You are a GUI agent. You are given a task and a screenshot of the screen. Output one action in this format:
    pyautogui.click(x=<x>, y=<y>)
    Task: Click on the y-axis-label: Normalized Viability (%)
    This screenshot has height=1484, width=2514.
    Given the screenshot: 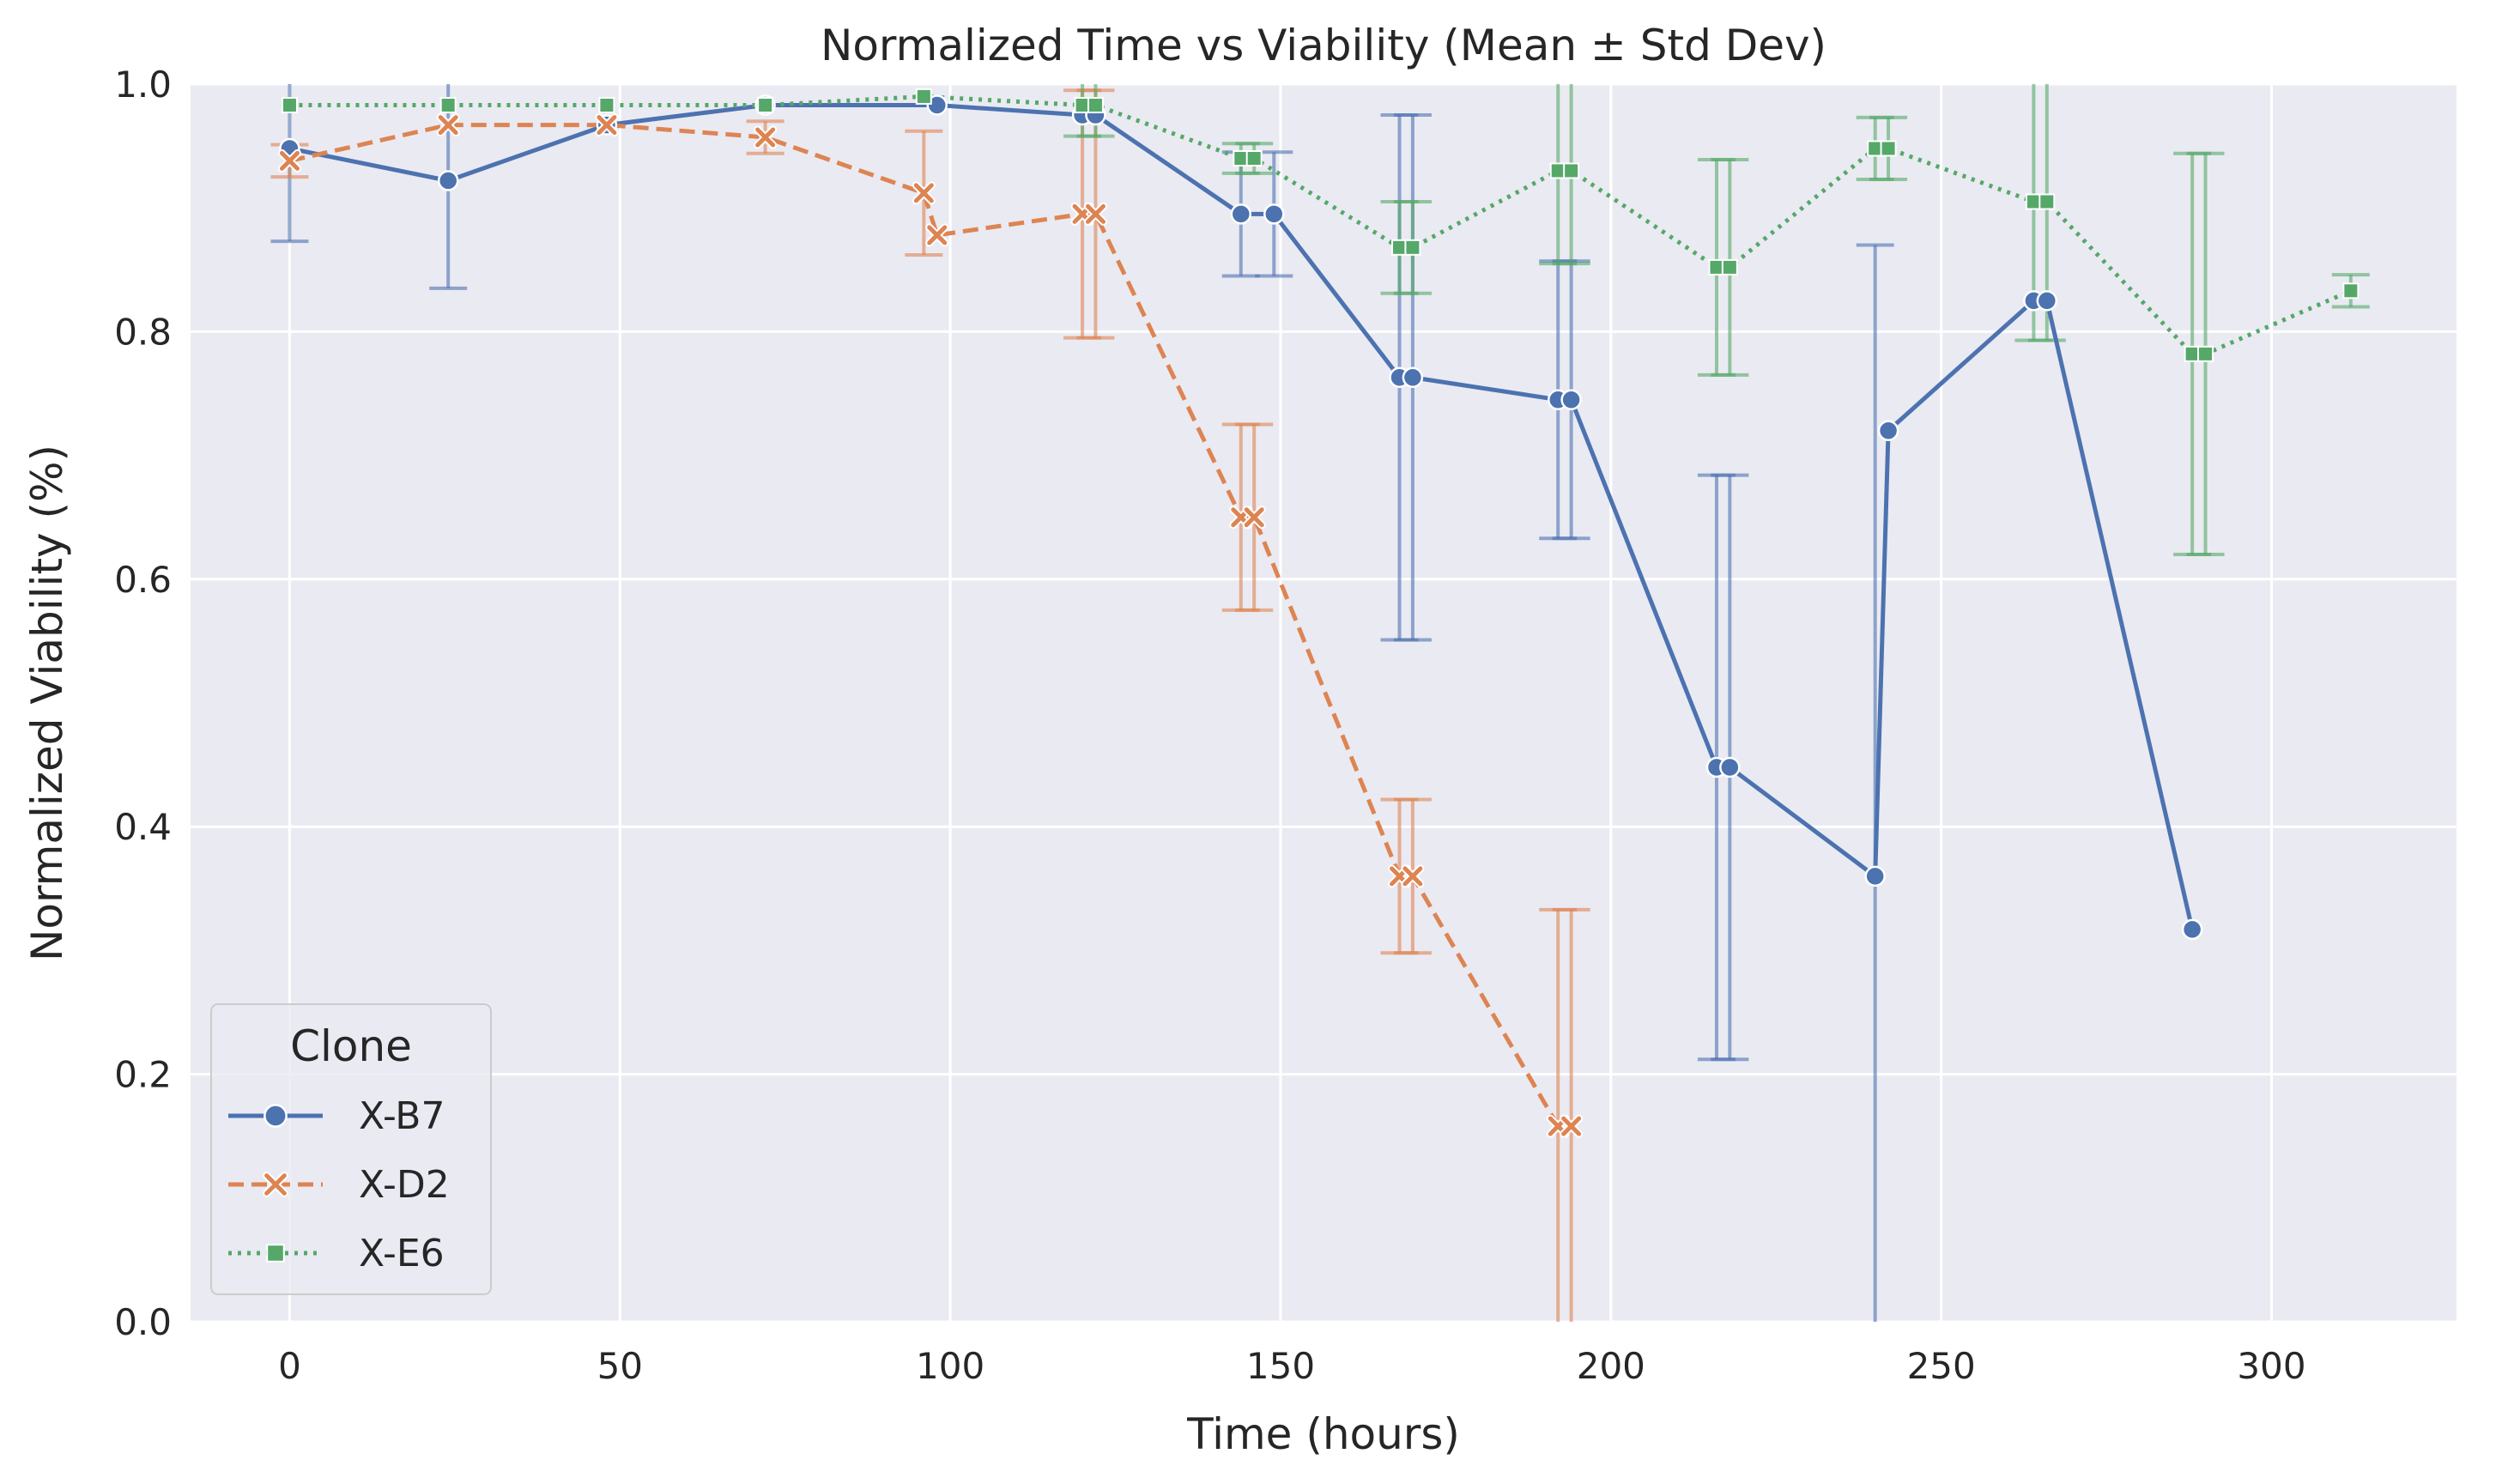 What is the action you would take?
    pyautogui.click(x=47, y=703)
    